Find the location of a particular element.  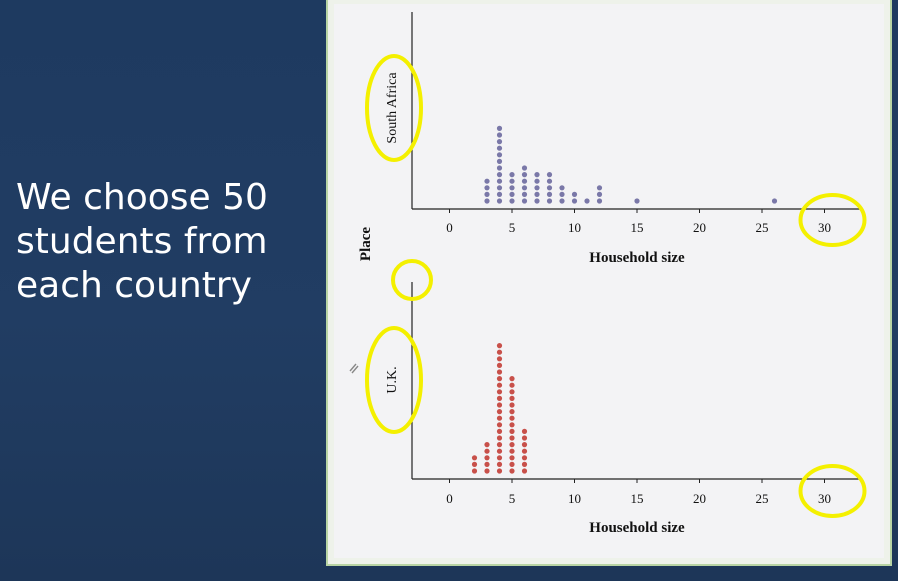

category-label: South Africa is located at coordinates (392, 108).